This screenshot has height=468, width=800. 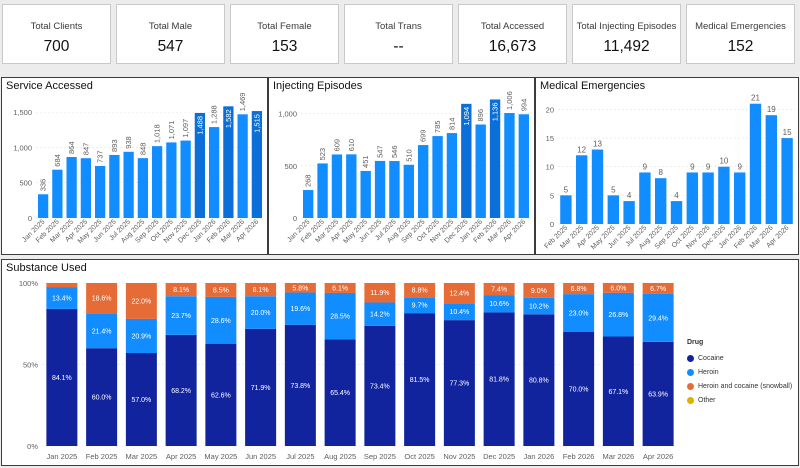 What do you see at coordinates (157, 133) in the screenshot?
I see `bar-value-label: 1,018` at bounding box center [157, 133].